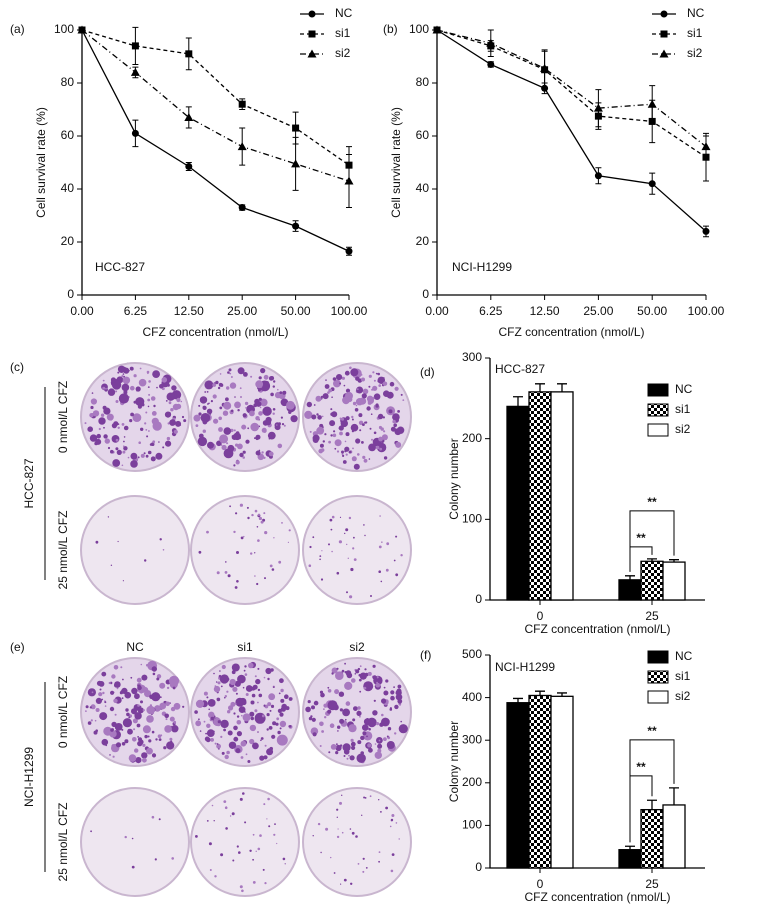  I want to click on series-line, so click(571, 88).